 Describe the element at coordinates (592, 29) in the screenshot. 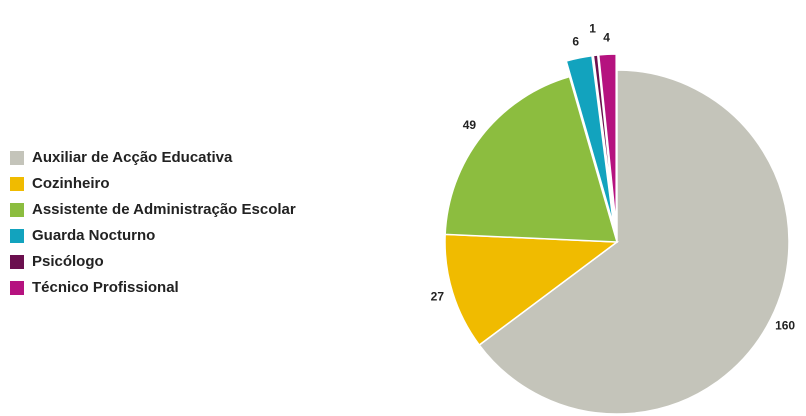

I see `data-label: 1` at that location.